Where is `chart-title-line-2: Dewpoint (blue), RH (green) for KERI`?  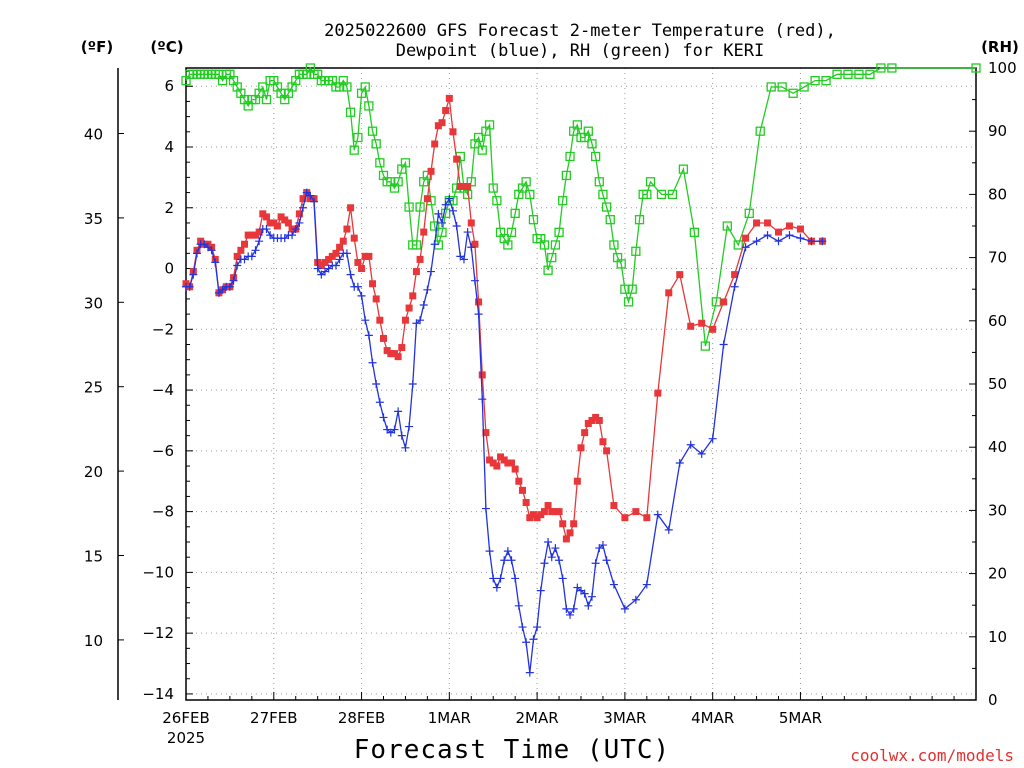
chart-title-line-2: Dewpoint (blue), RH (green) for KERI is located at coordinates (580, 51).